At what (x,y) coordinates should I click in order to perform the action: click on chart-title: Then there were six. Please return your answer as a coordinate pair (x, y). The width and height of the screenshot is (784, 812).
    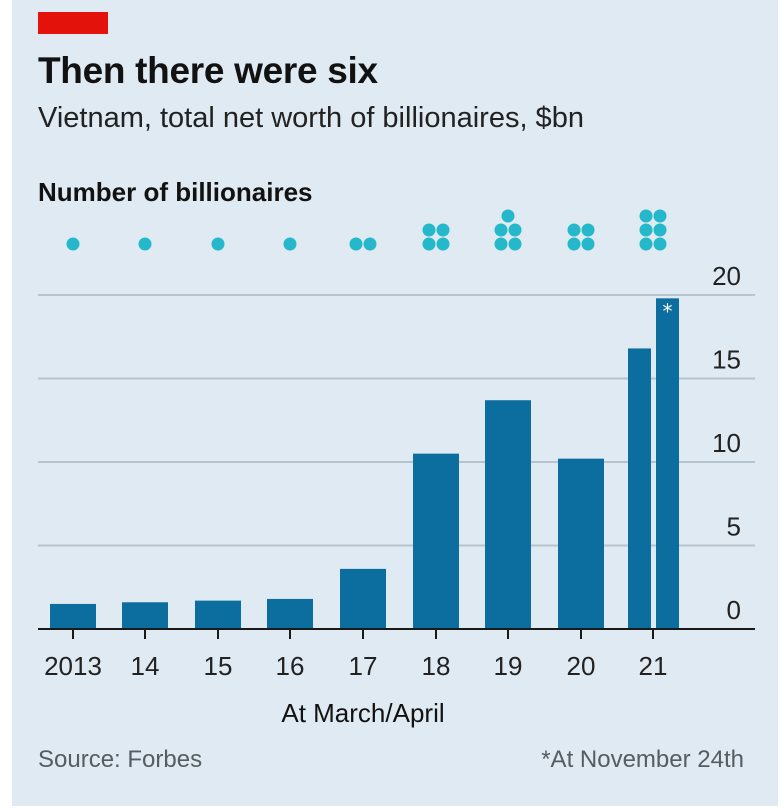
    Looking at the image, I should click on (208, 70).